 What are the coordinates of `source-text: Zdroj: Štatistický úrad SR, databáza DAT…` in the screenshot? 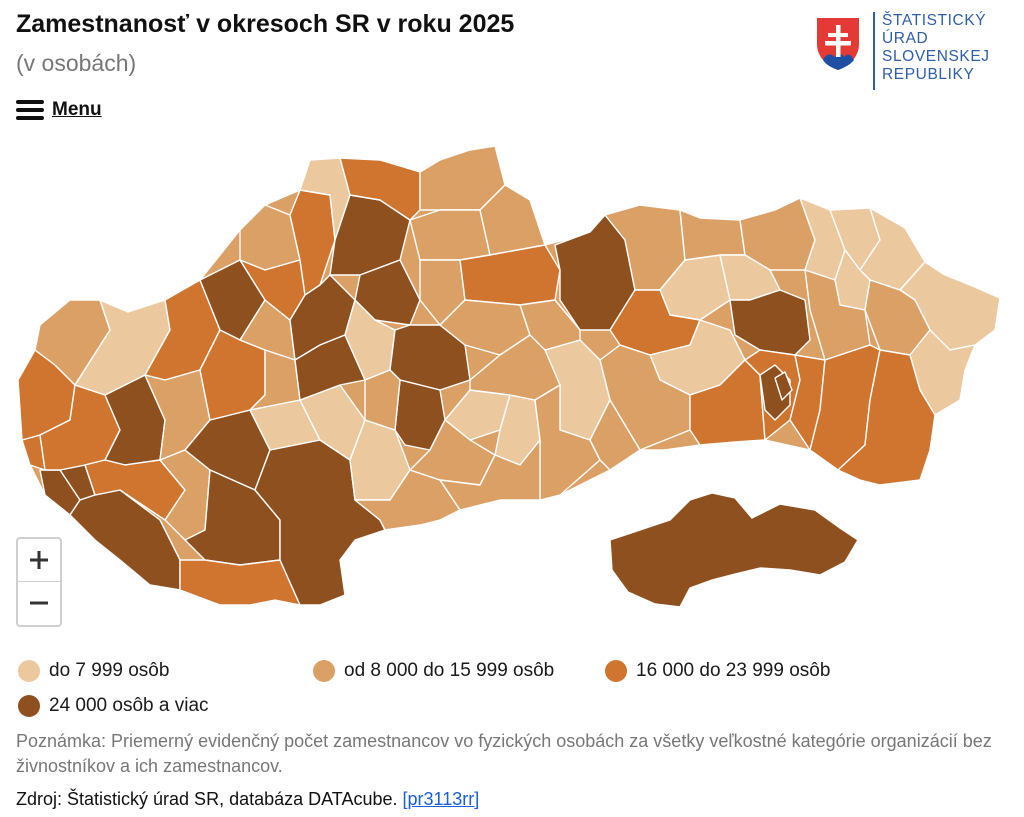 It's located at (207, 799).